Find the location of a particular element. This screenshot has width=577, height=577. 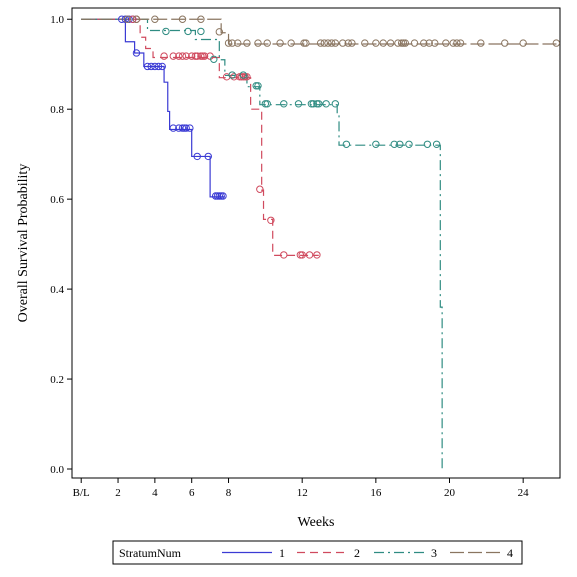

legend-label-2: 2 is located at coordinates (357, 553).